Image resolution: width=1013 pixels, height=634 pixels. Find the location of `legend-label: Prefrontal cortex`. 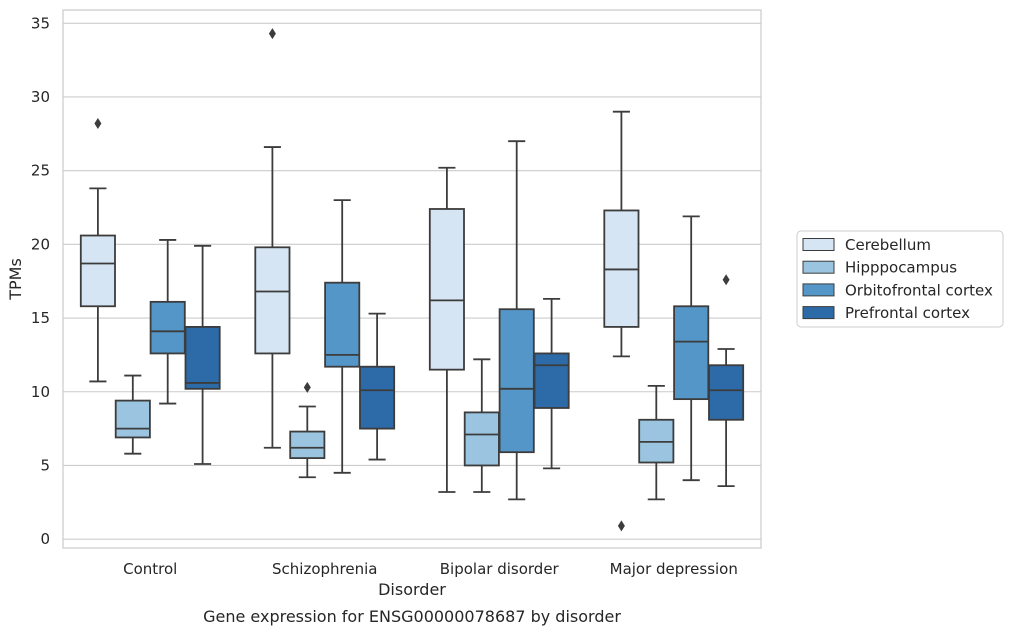

legend-label: Prefrontal cortex is located at coordinates (907, 313).